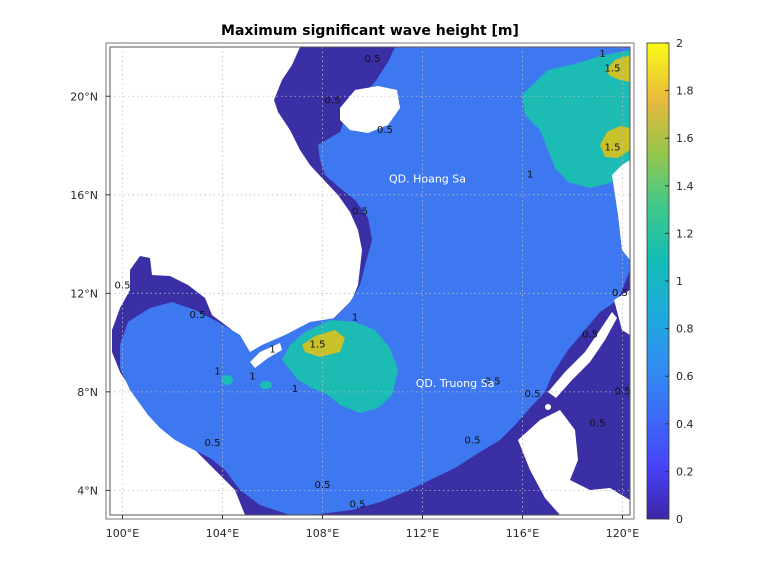 The image size is (778, 583). Describe the element at coordinates (198, 315) in the screenshot. I see `contour-label-5: 0.5` at that location.